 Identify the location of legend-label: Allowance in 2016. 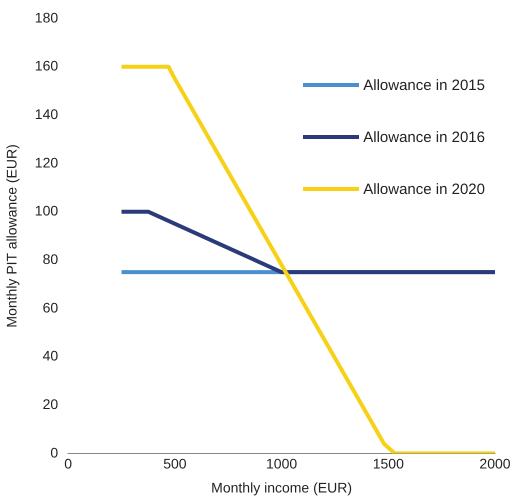
(424, 137).